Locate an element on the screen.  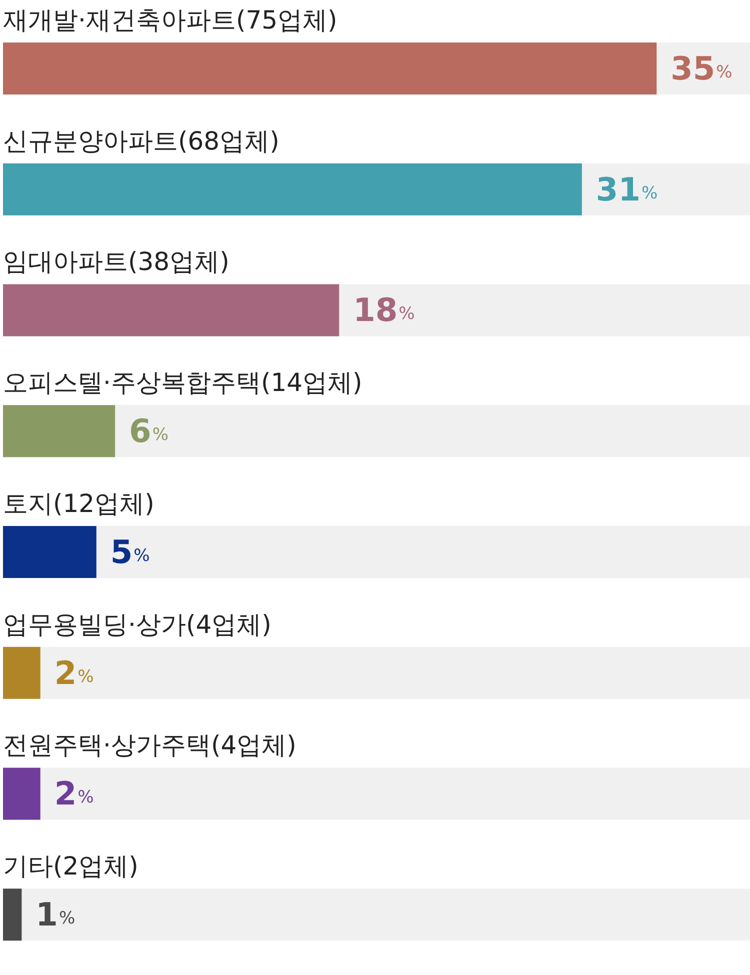
y-tick-label: 재개발·재건축아파트(75업체) is located at coordinates (170, 19).